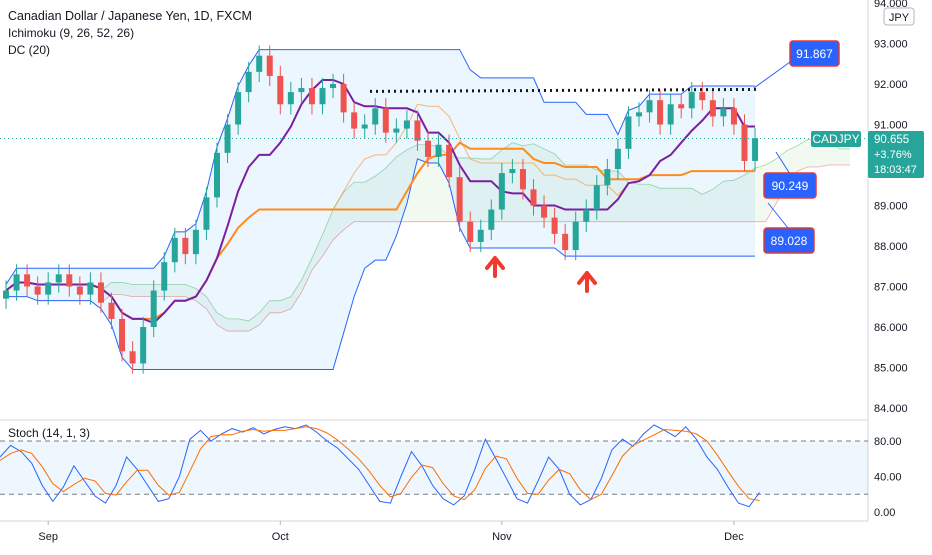  I want to click on stochastic-pane, so click(434, 466).